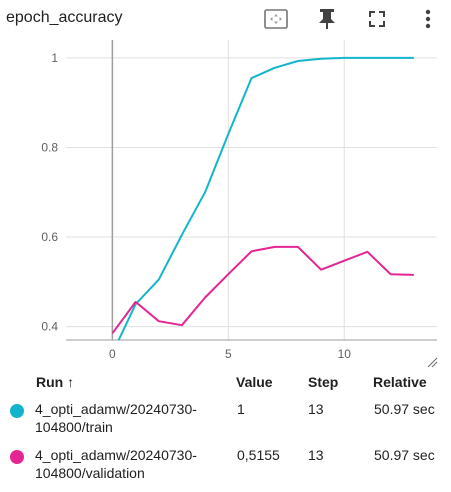 This screenshot has width=451, height=492. Describe the element at coordinates (49, 327) in the screenshot. I see `y-tick-label: 0.4` at that location.